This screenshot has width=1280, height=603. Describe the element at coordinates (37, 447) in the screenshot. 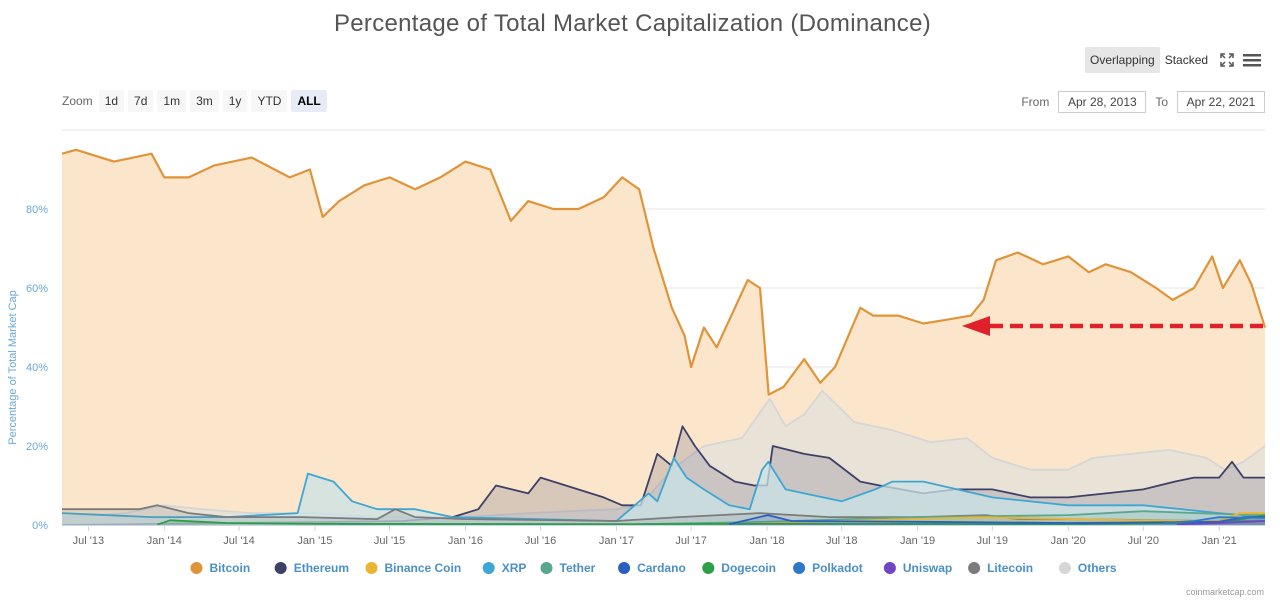

I see `y-tick-label: 20%` at that location.